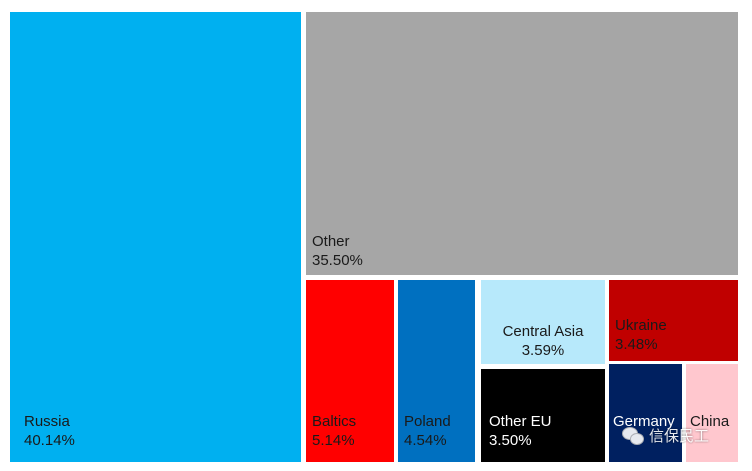 The height and width of the screenshot is (471, 752). What do you see at coordinates (436, 371) in the screenshot?
I see `tile-poland` at bounding box center [436, 371].